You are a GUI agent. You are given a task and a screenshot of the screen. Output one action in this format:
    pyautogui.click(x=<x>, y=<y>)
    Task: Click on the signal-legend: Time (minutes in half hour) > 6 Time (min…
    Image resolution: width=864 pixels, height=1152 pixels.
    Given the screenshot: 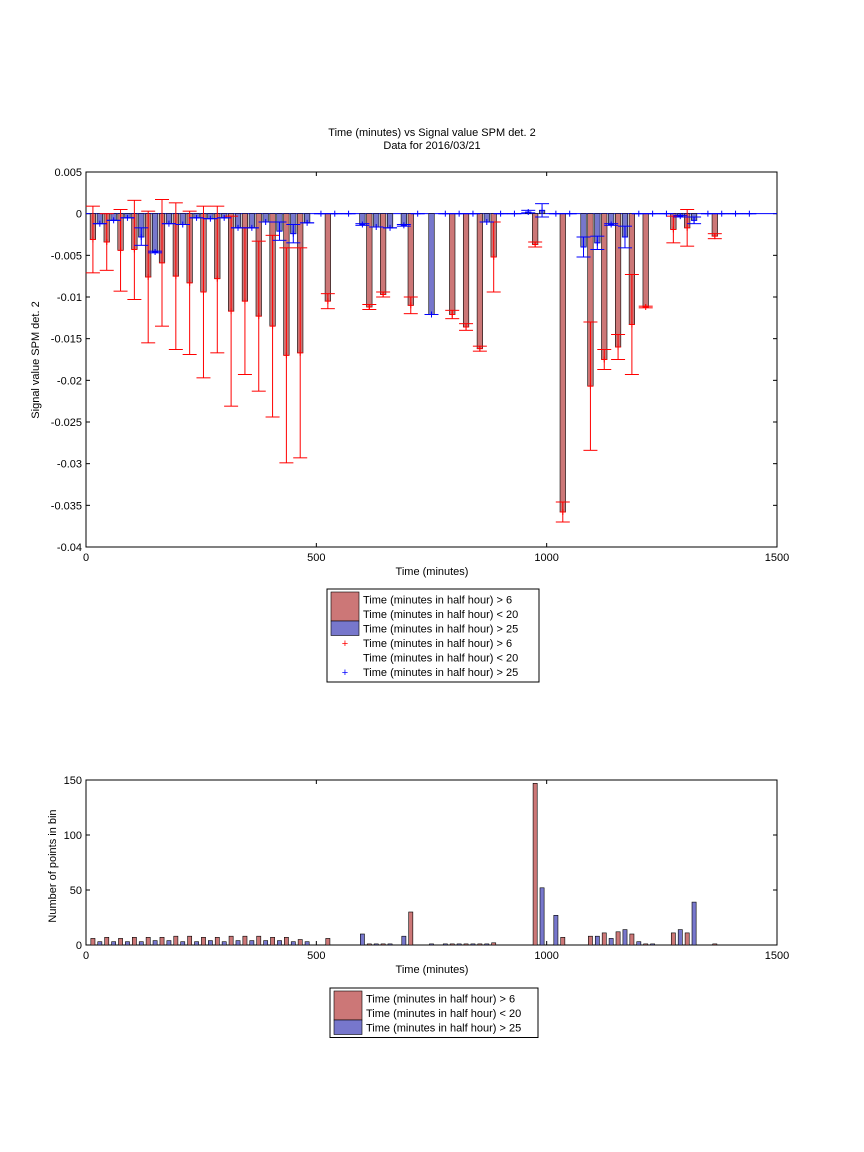 What is the action you would take?
    pyautogui.click(x=433, y=635)
    